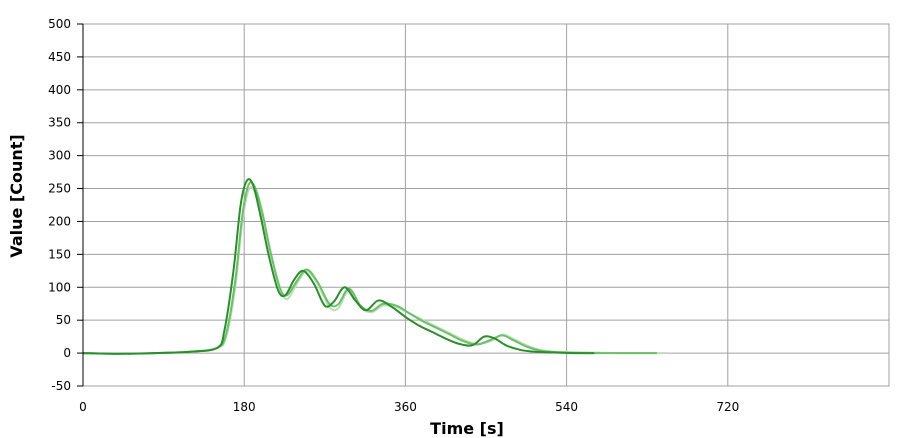 This screenshot has height=438, width=901. Describe the element at coordinates (467, 428) in the screenshot. I see `x-axis-title: Time [s]` at that location.